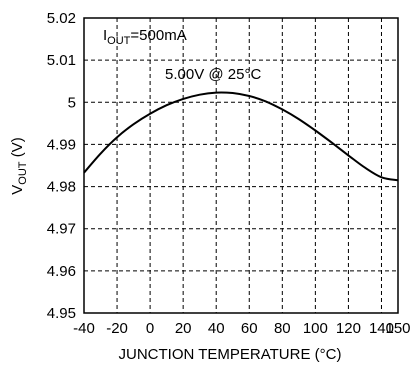  Describe the element at coordinates (150, 328) in the screenshot. I see `x-tick-label: 0` at that location.